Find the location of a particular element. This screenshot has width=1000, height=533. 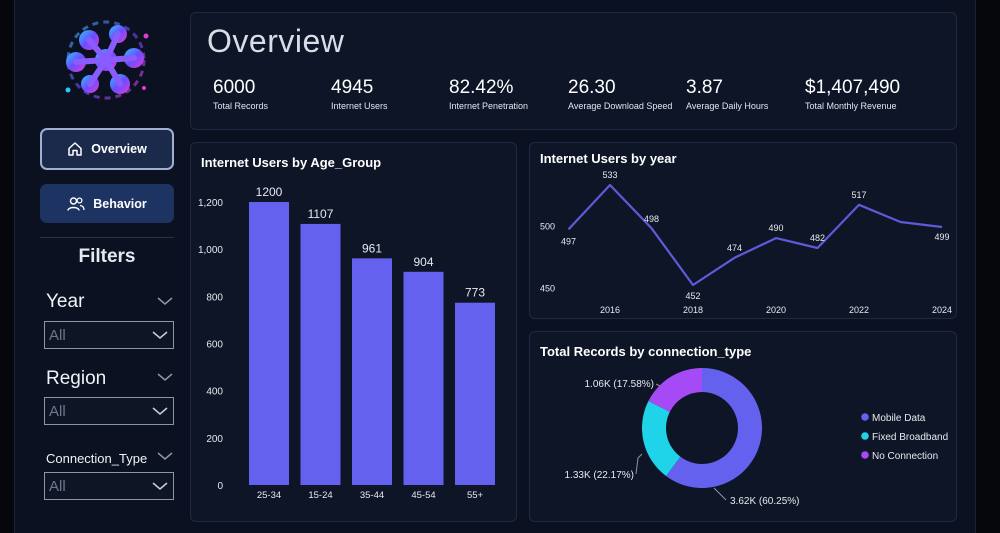

nav-behavior-label: Behavior is located at coordinates (120, 203).